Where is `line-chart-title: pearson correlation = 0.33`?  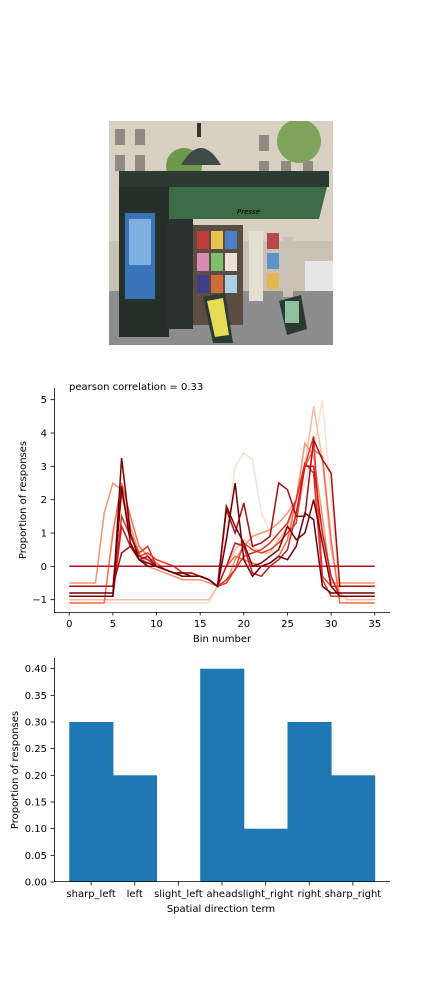 line-chart-title: pearson correlation = 0.33 is located at coordinates (136, 387).